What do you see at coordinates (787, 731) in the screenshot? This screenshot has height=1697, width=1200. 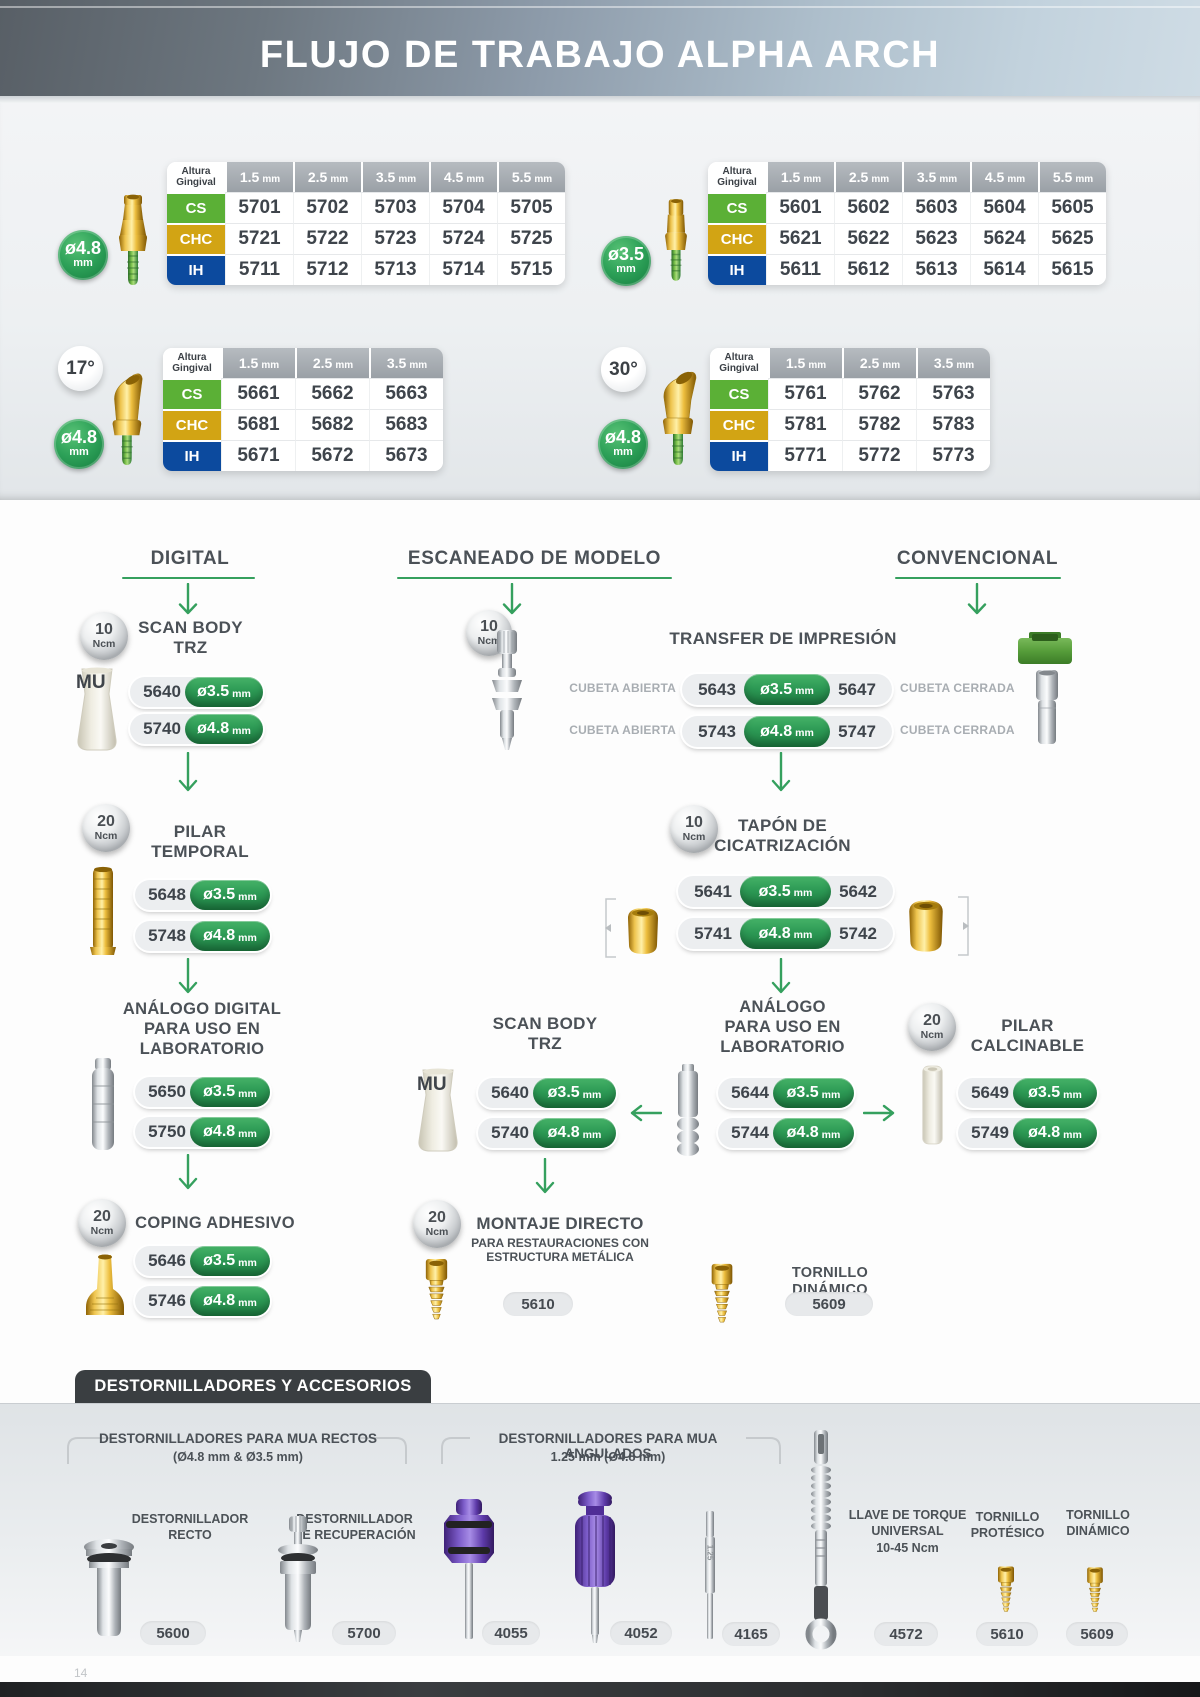 I see `transfer-pill: 5743 5747 ø4.8 mm` at bounding box center [787, 731].